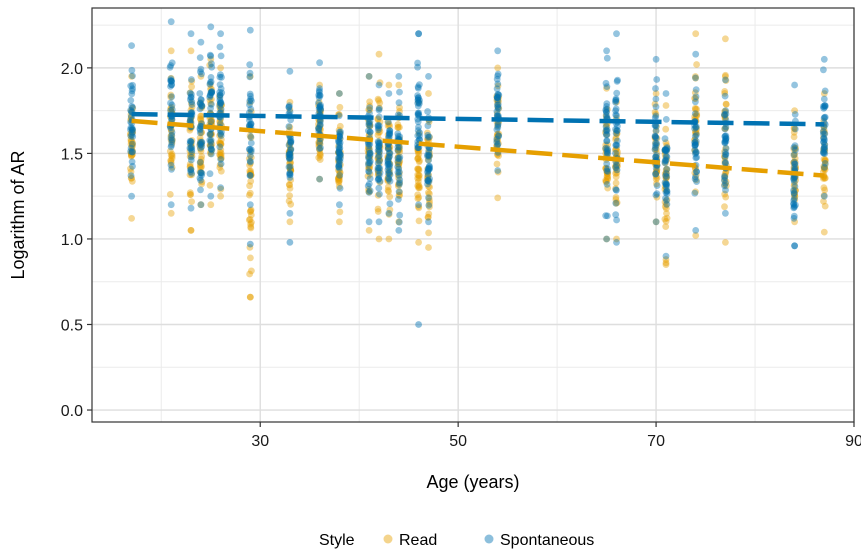 This screenshot has height=552, width=861. What do you see at coordinates (337, 540) in the screenshot?
I see `legend-title: Style` at bounding box center [337, 540].